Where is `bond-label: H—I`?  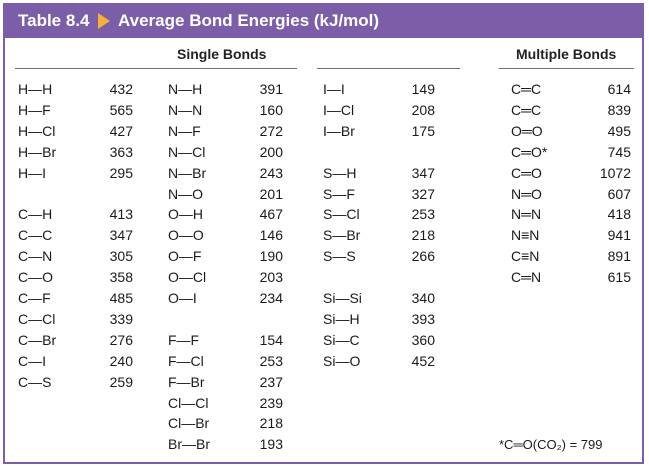
bond-label: H—I is located at coordinates (32, 173).